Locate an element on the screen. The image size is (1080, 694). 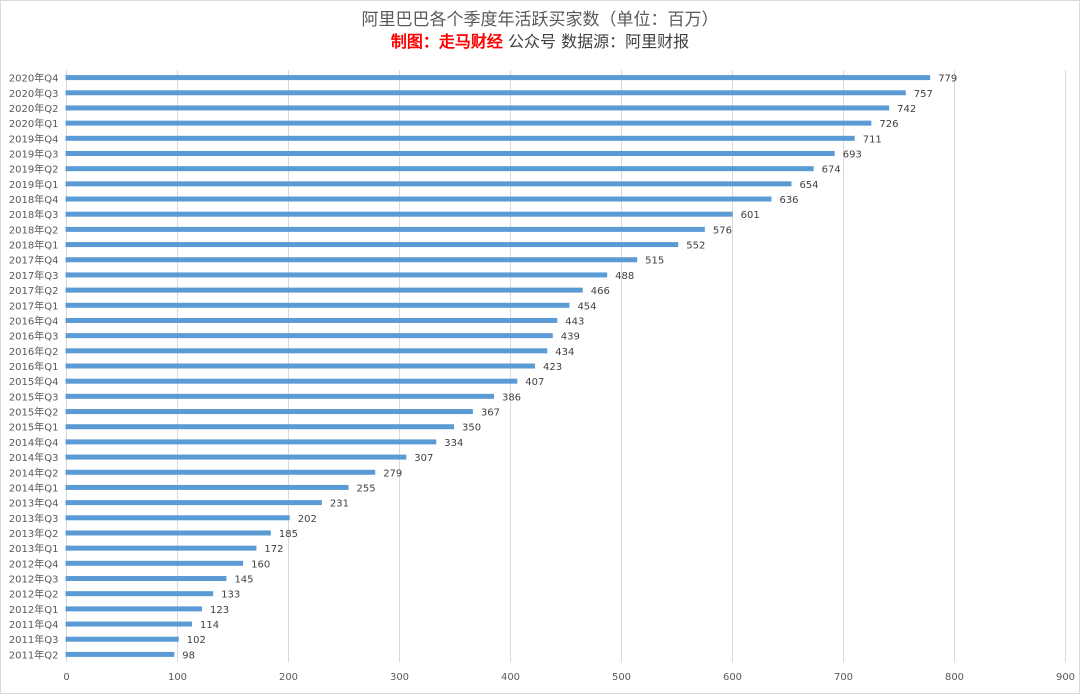
y-tick-label: 2012年Q4 is located at coordinates (34, 563).